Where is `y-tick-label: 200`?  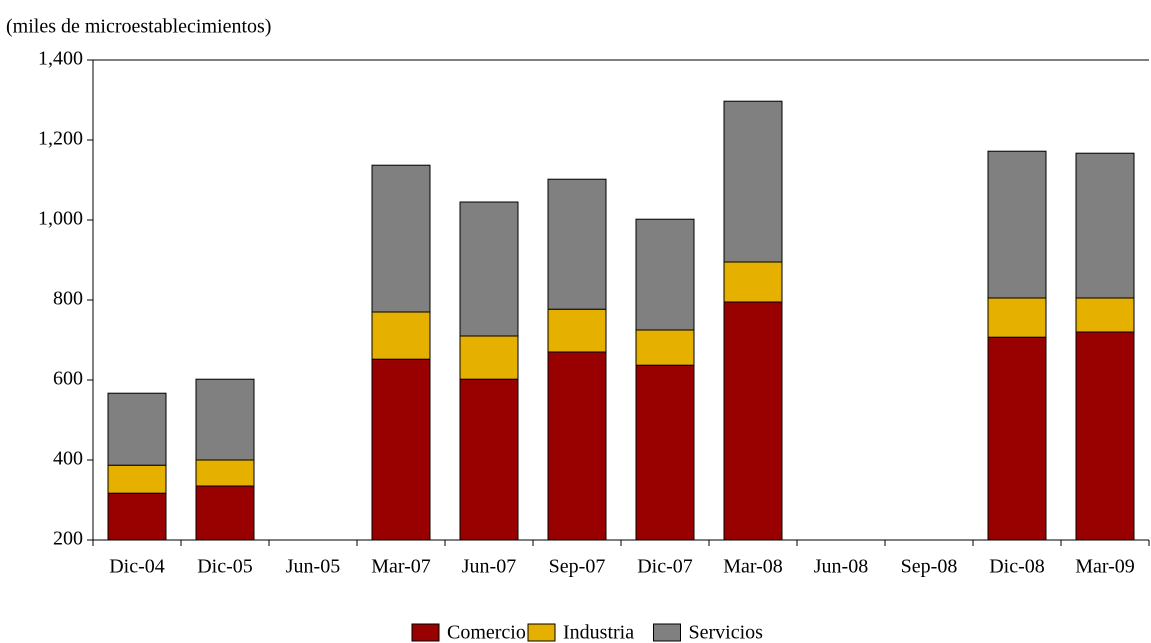
y-tick-label: 200 is located at coordinates (68, 539).